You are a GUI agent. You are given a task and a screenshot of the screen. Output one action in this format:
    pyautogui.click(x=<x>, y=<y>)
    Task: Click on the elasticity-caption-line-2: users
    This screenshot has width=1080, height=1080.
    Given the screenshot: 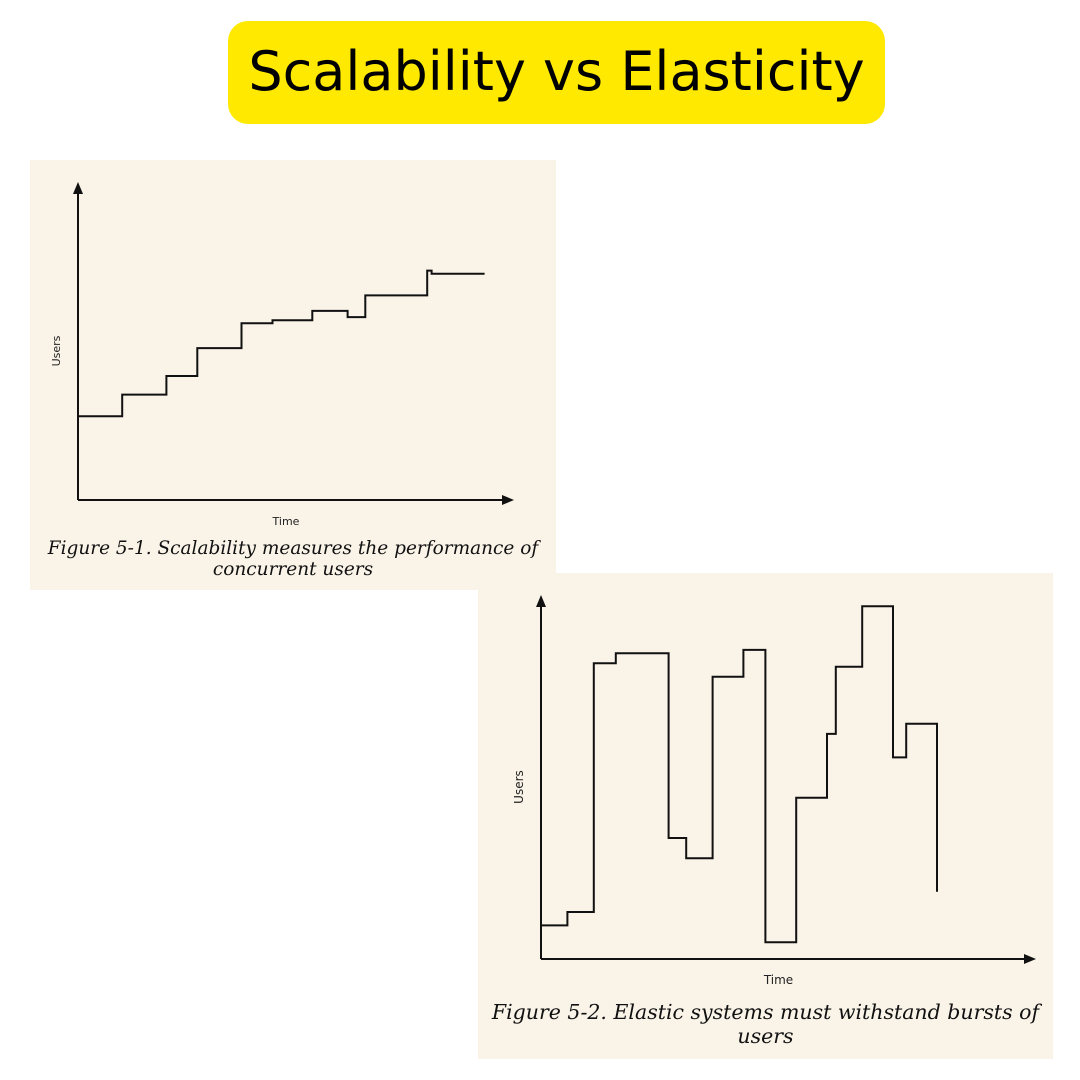 What is the action you would take?
    pyautogui.click(x=765, y=1035)
    